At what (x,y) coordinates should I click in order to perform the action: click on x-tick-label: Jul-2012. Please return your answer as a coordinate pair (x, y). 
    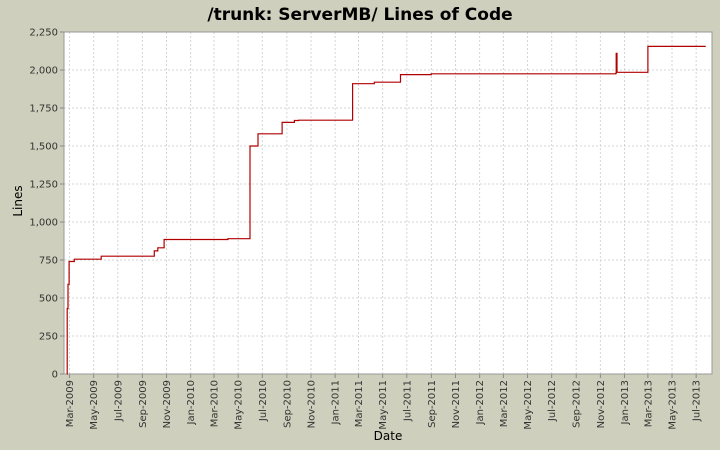
    Looking at the image, I should click on (552, 401).